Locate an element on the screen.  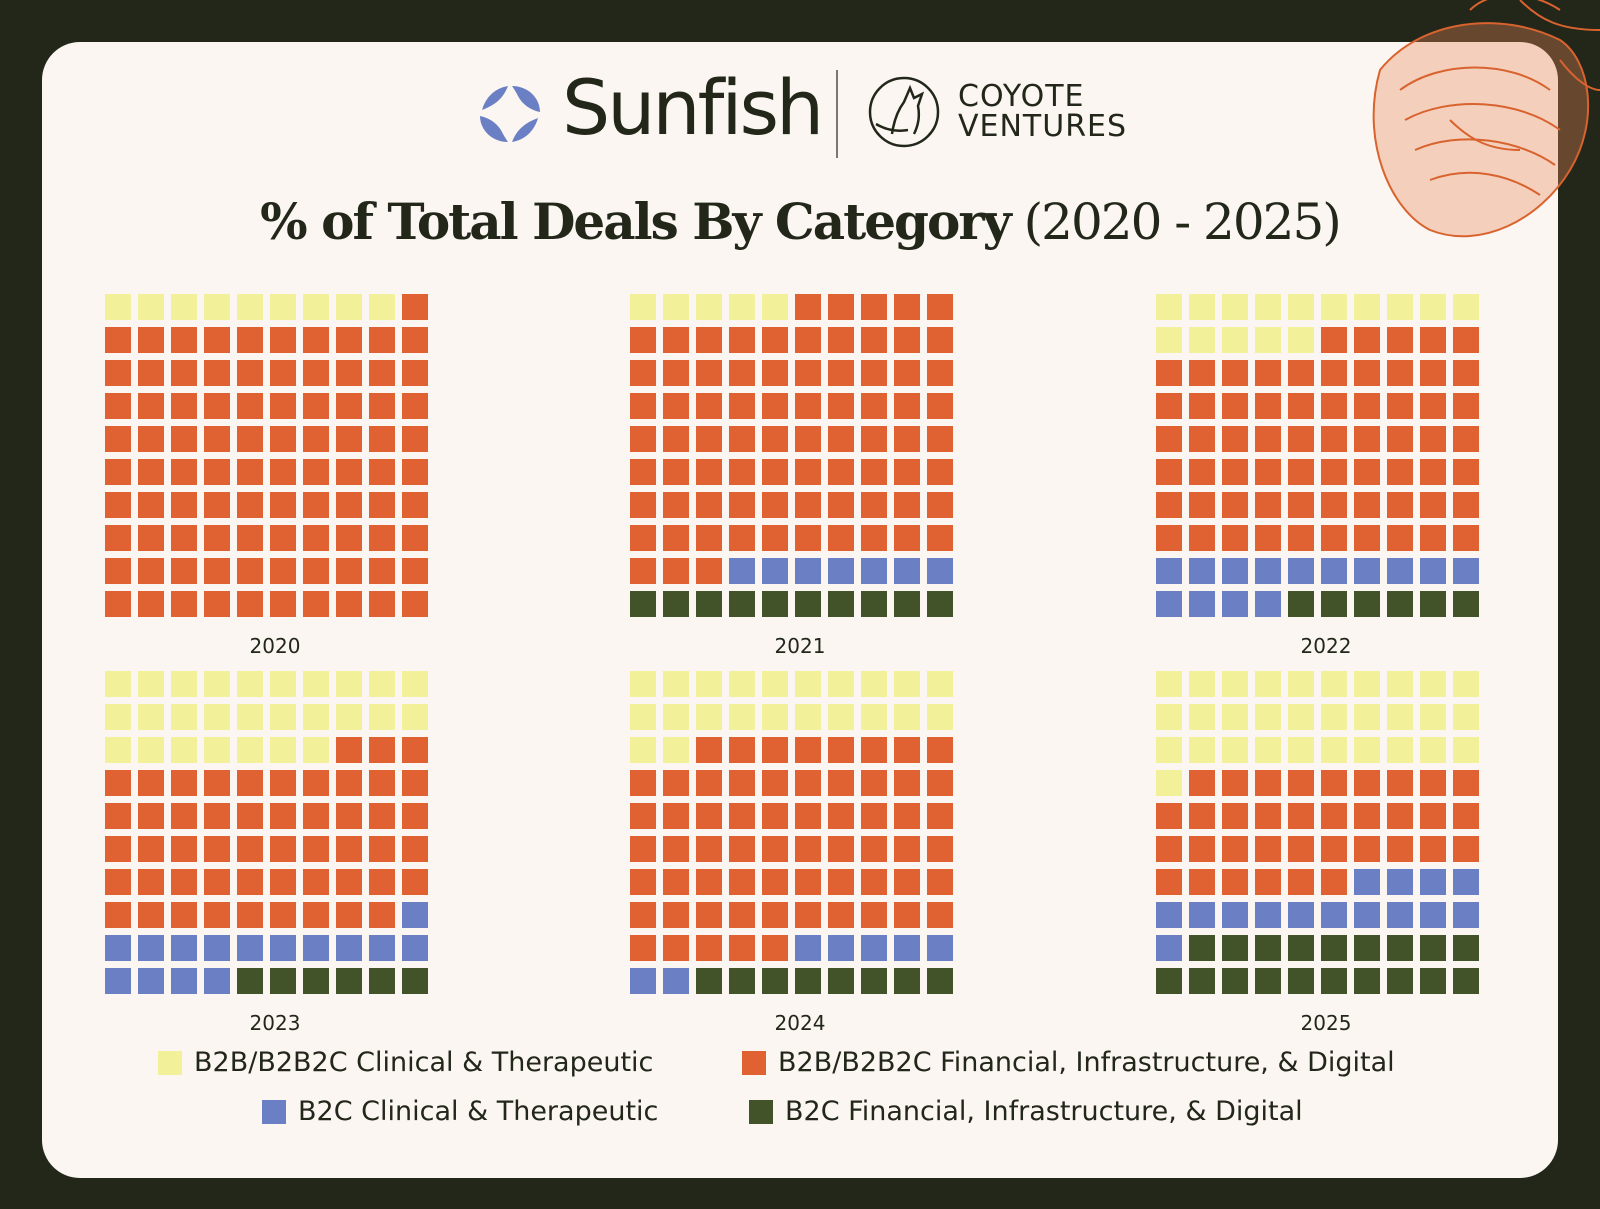
waffle-panel-2025: 2025 is located at coordinates (1326, 853).